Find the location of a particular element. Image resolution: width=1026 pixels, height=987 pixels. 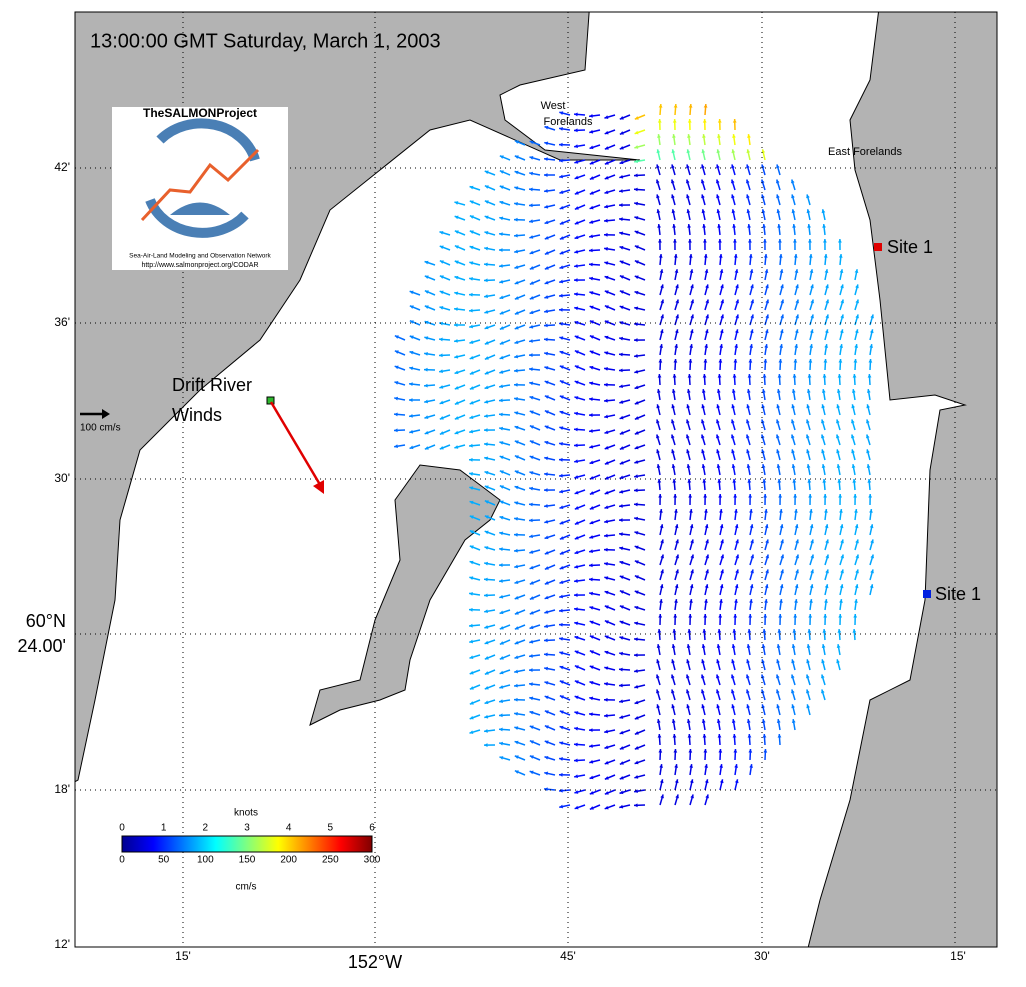

station-label: Winds is located at coordinates (197, 415).